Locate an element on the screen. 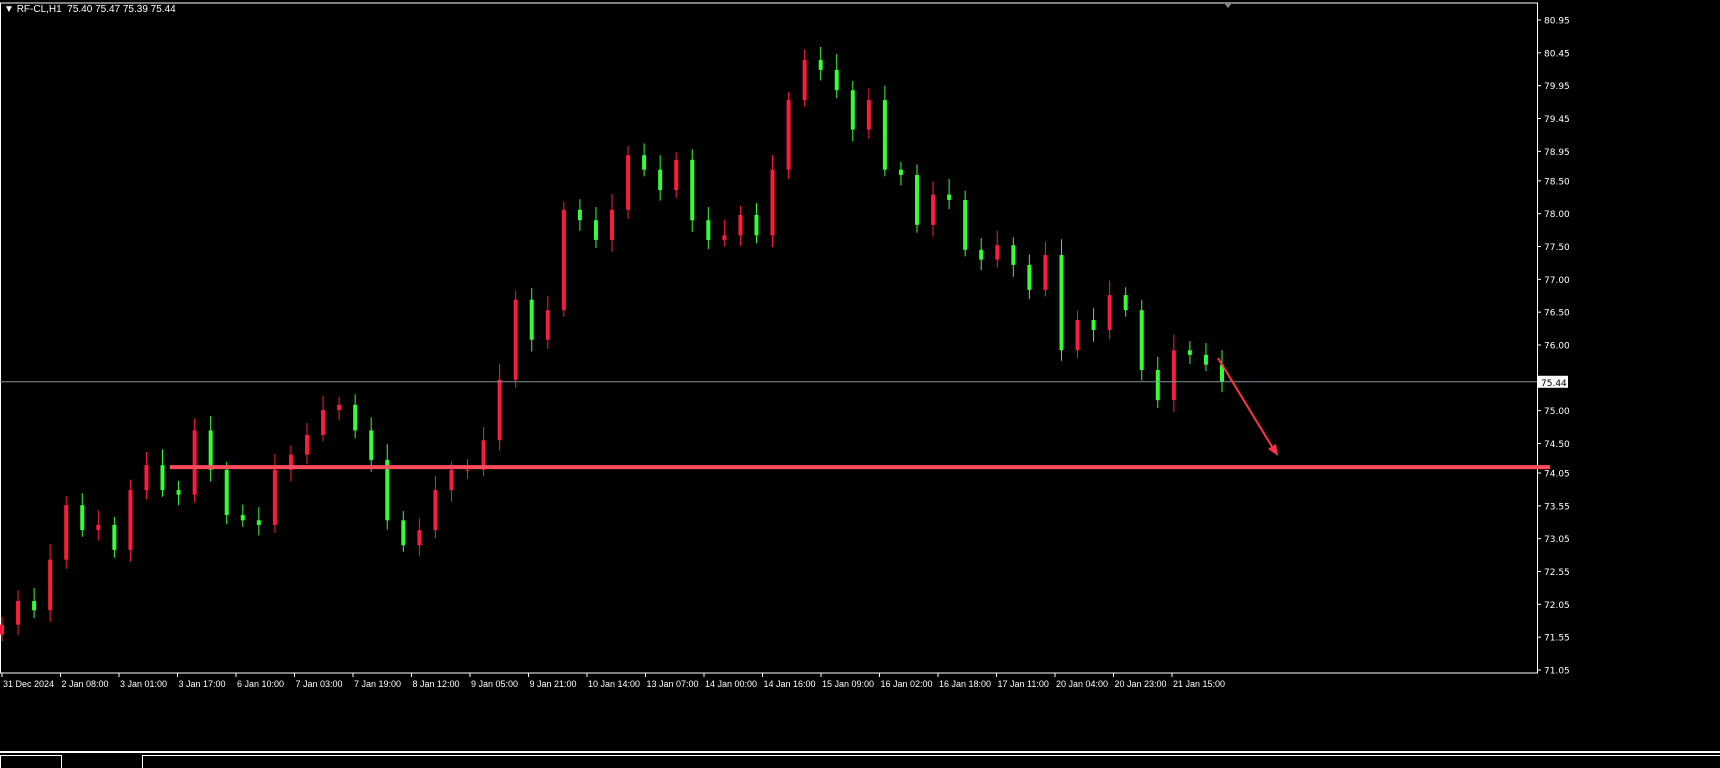 The width and height of the screenshot is (1720, 768). x-tick-label: 31 Dec 2024 is located at coordinates (28, 684).